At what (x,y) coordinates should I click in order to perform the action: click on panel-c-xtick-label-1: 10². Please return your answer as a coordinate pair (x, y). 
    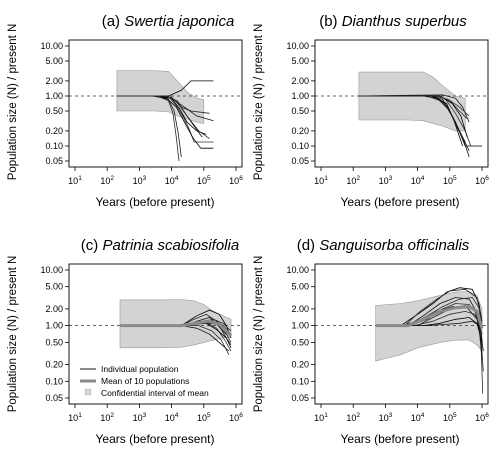
    Looking at the image, I should click on (107, 417).